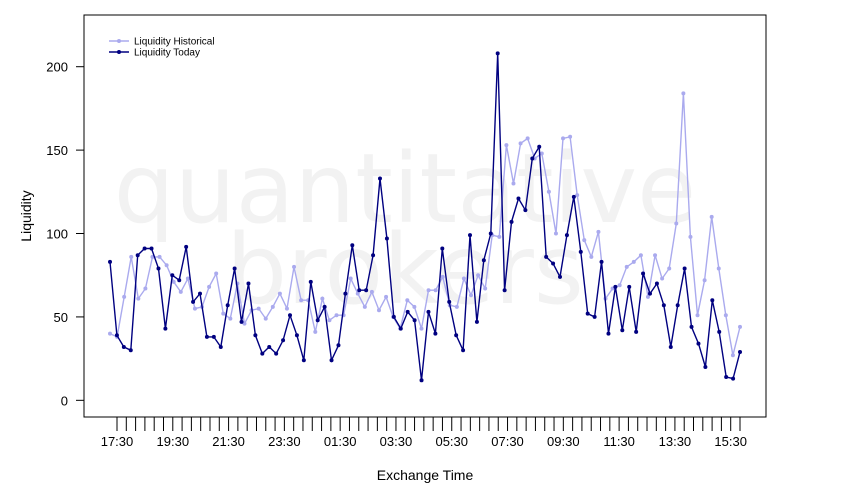  What do you see at coordinates (117, 441) in the screenshot?
I see `x-tick-label-0: 17:30` at bounding box center [117, 441].